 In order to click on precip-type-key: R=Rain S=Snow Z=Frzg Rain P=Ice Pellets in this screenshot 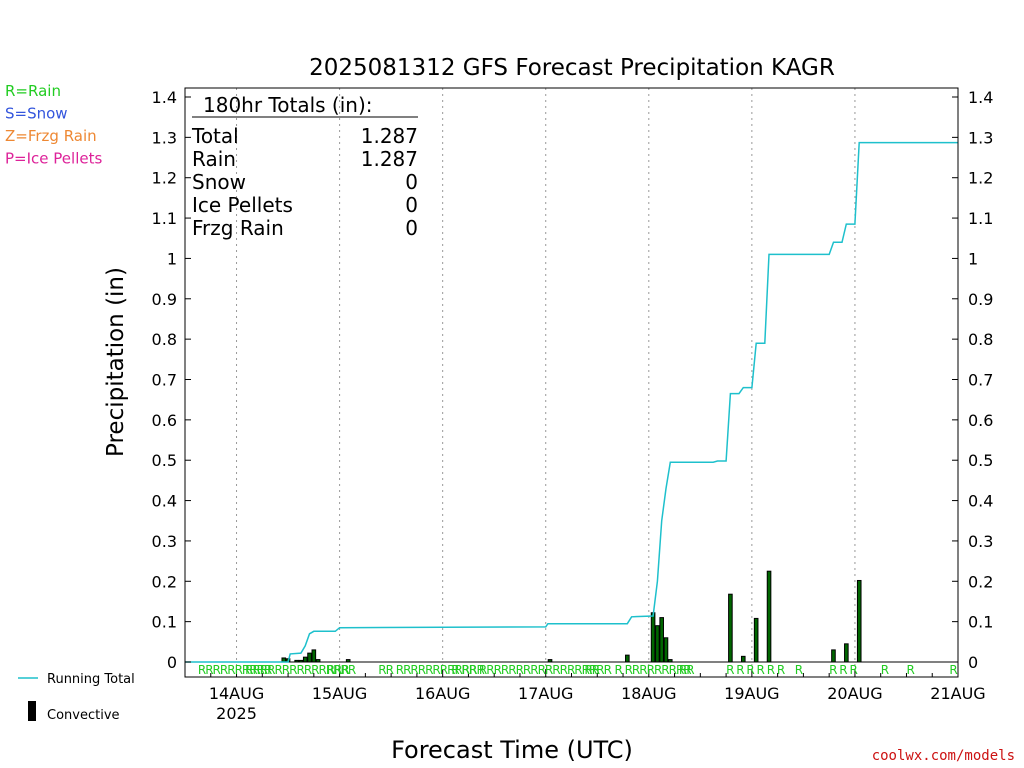, I will do `click(53, 125)`.